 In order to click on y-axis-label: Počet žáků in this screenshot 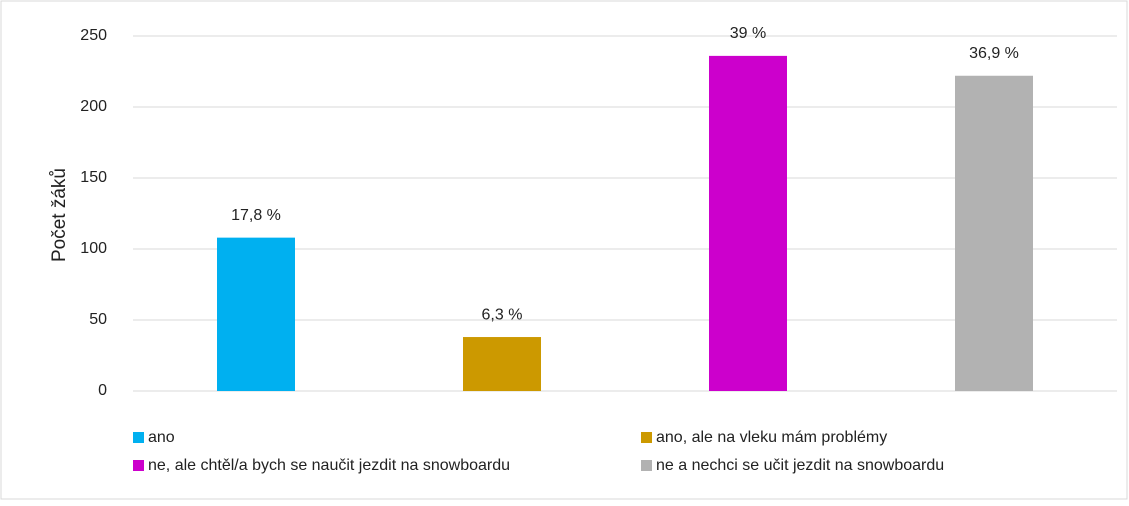, I will do `click(59, 215)`.